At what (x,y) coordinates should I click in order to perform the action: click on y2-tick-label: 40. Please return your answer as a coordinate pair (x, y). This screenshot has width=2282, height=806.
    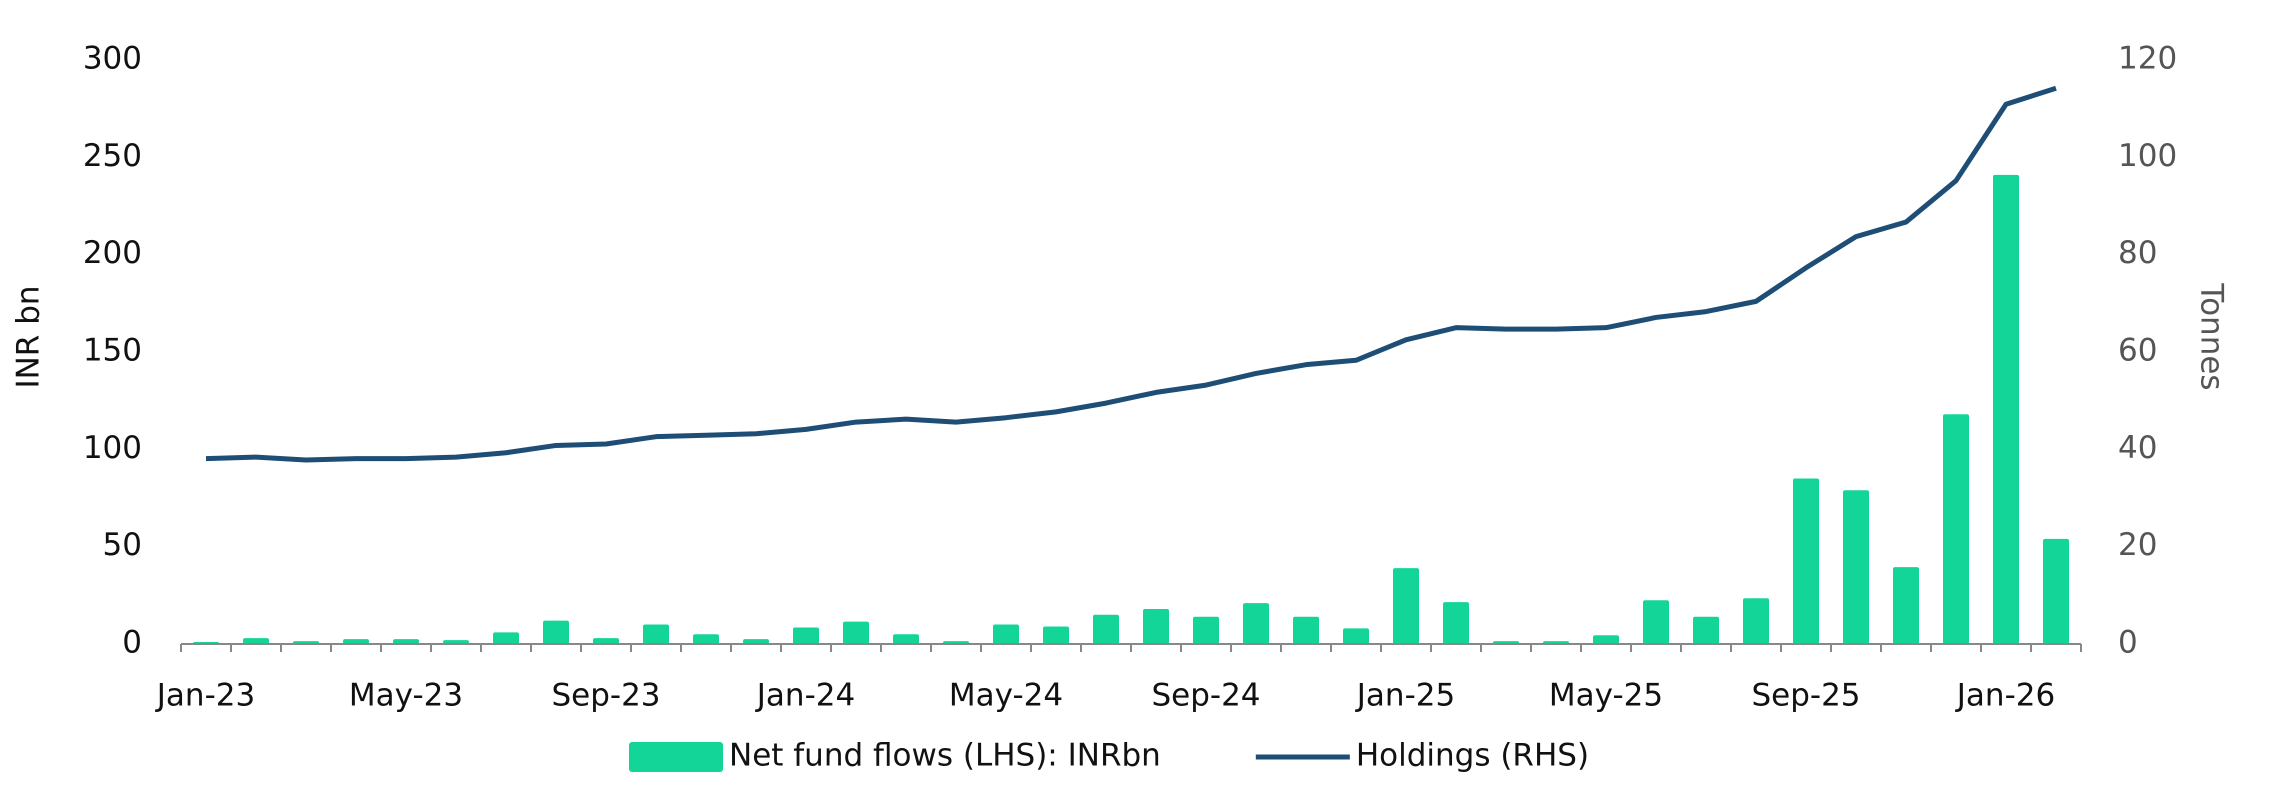
    Looking at the image, I should click on (2137, 448).